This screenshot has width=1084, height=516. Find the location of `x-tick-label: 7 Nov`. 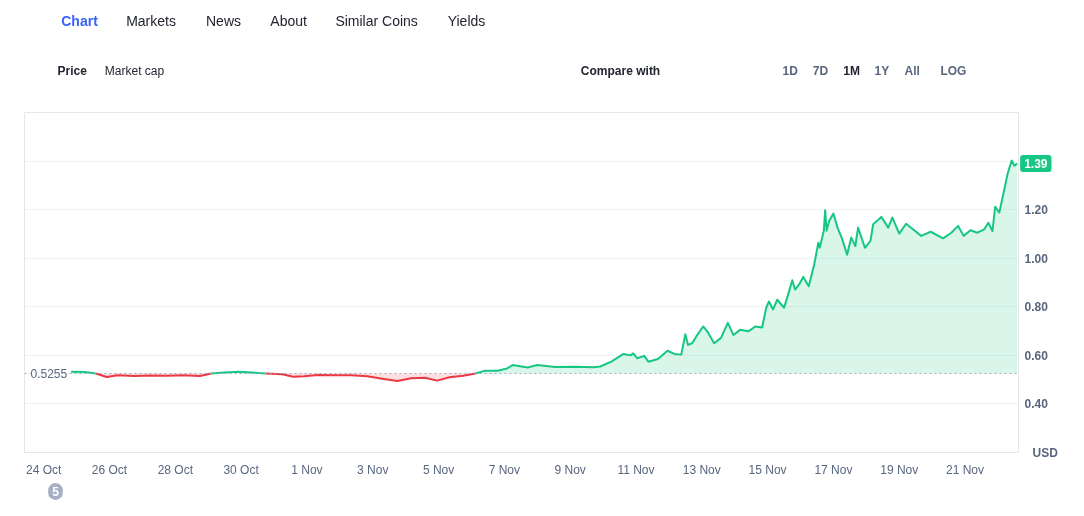

x-tick-label: 7 Nov is located at coordinates (504, 469).